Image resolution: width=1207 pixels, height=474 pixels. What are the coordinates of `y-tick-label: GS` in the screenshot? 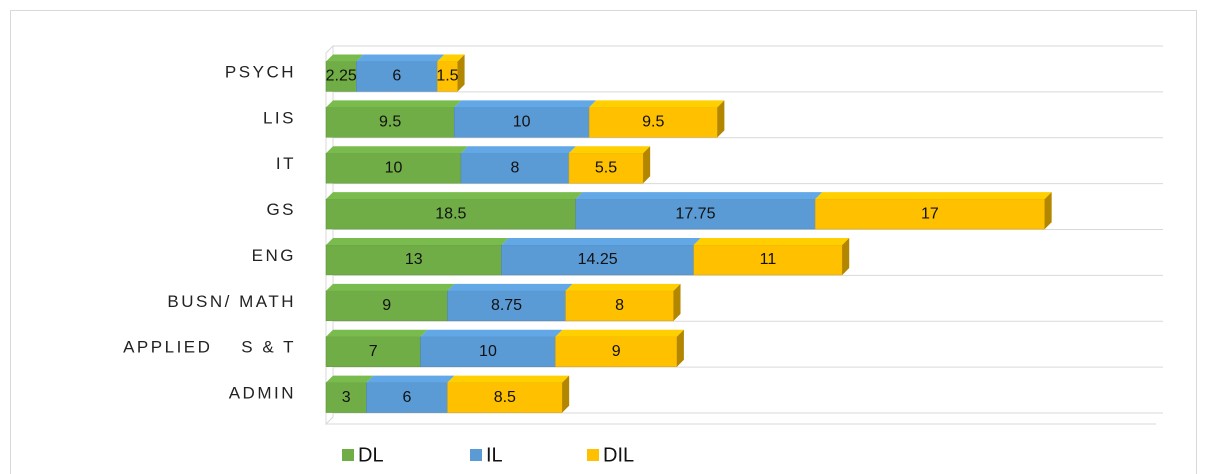 It's located at (281, 209).